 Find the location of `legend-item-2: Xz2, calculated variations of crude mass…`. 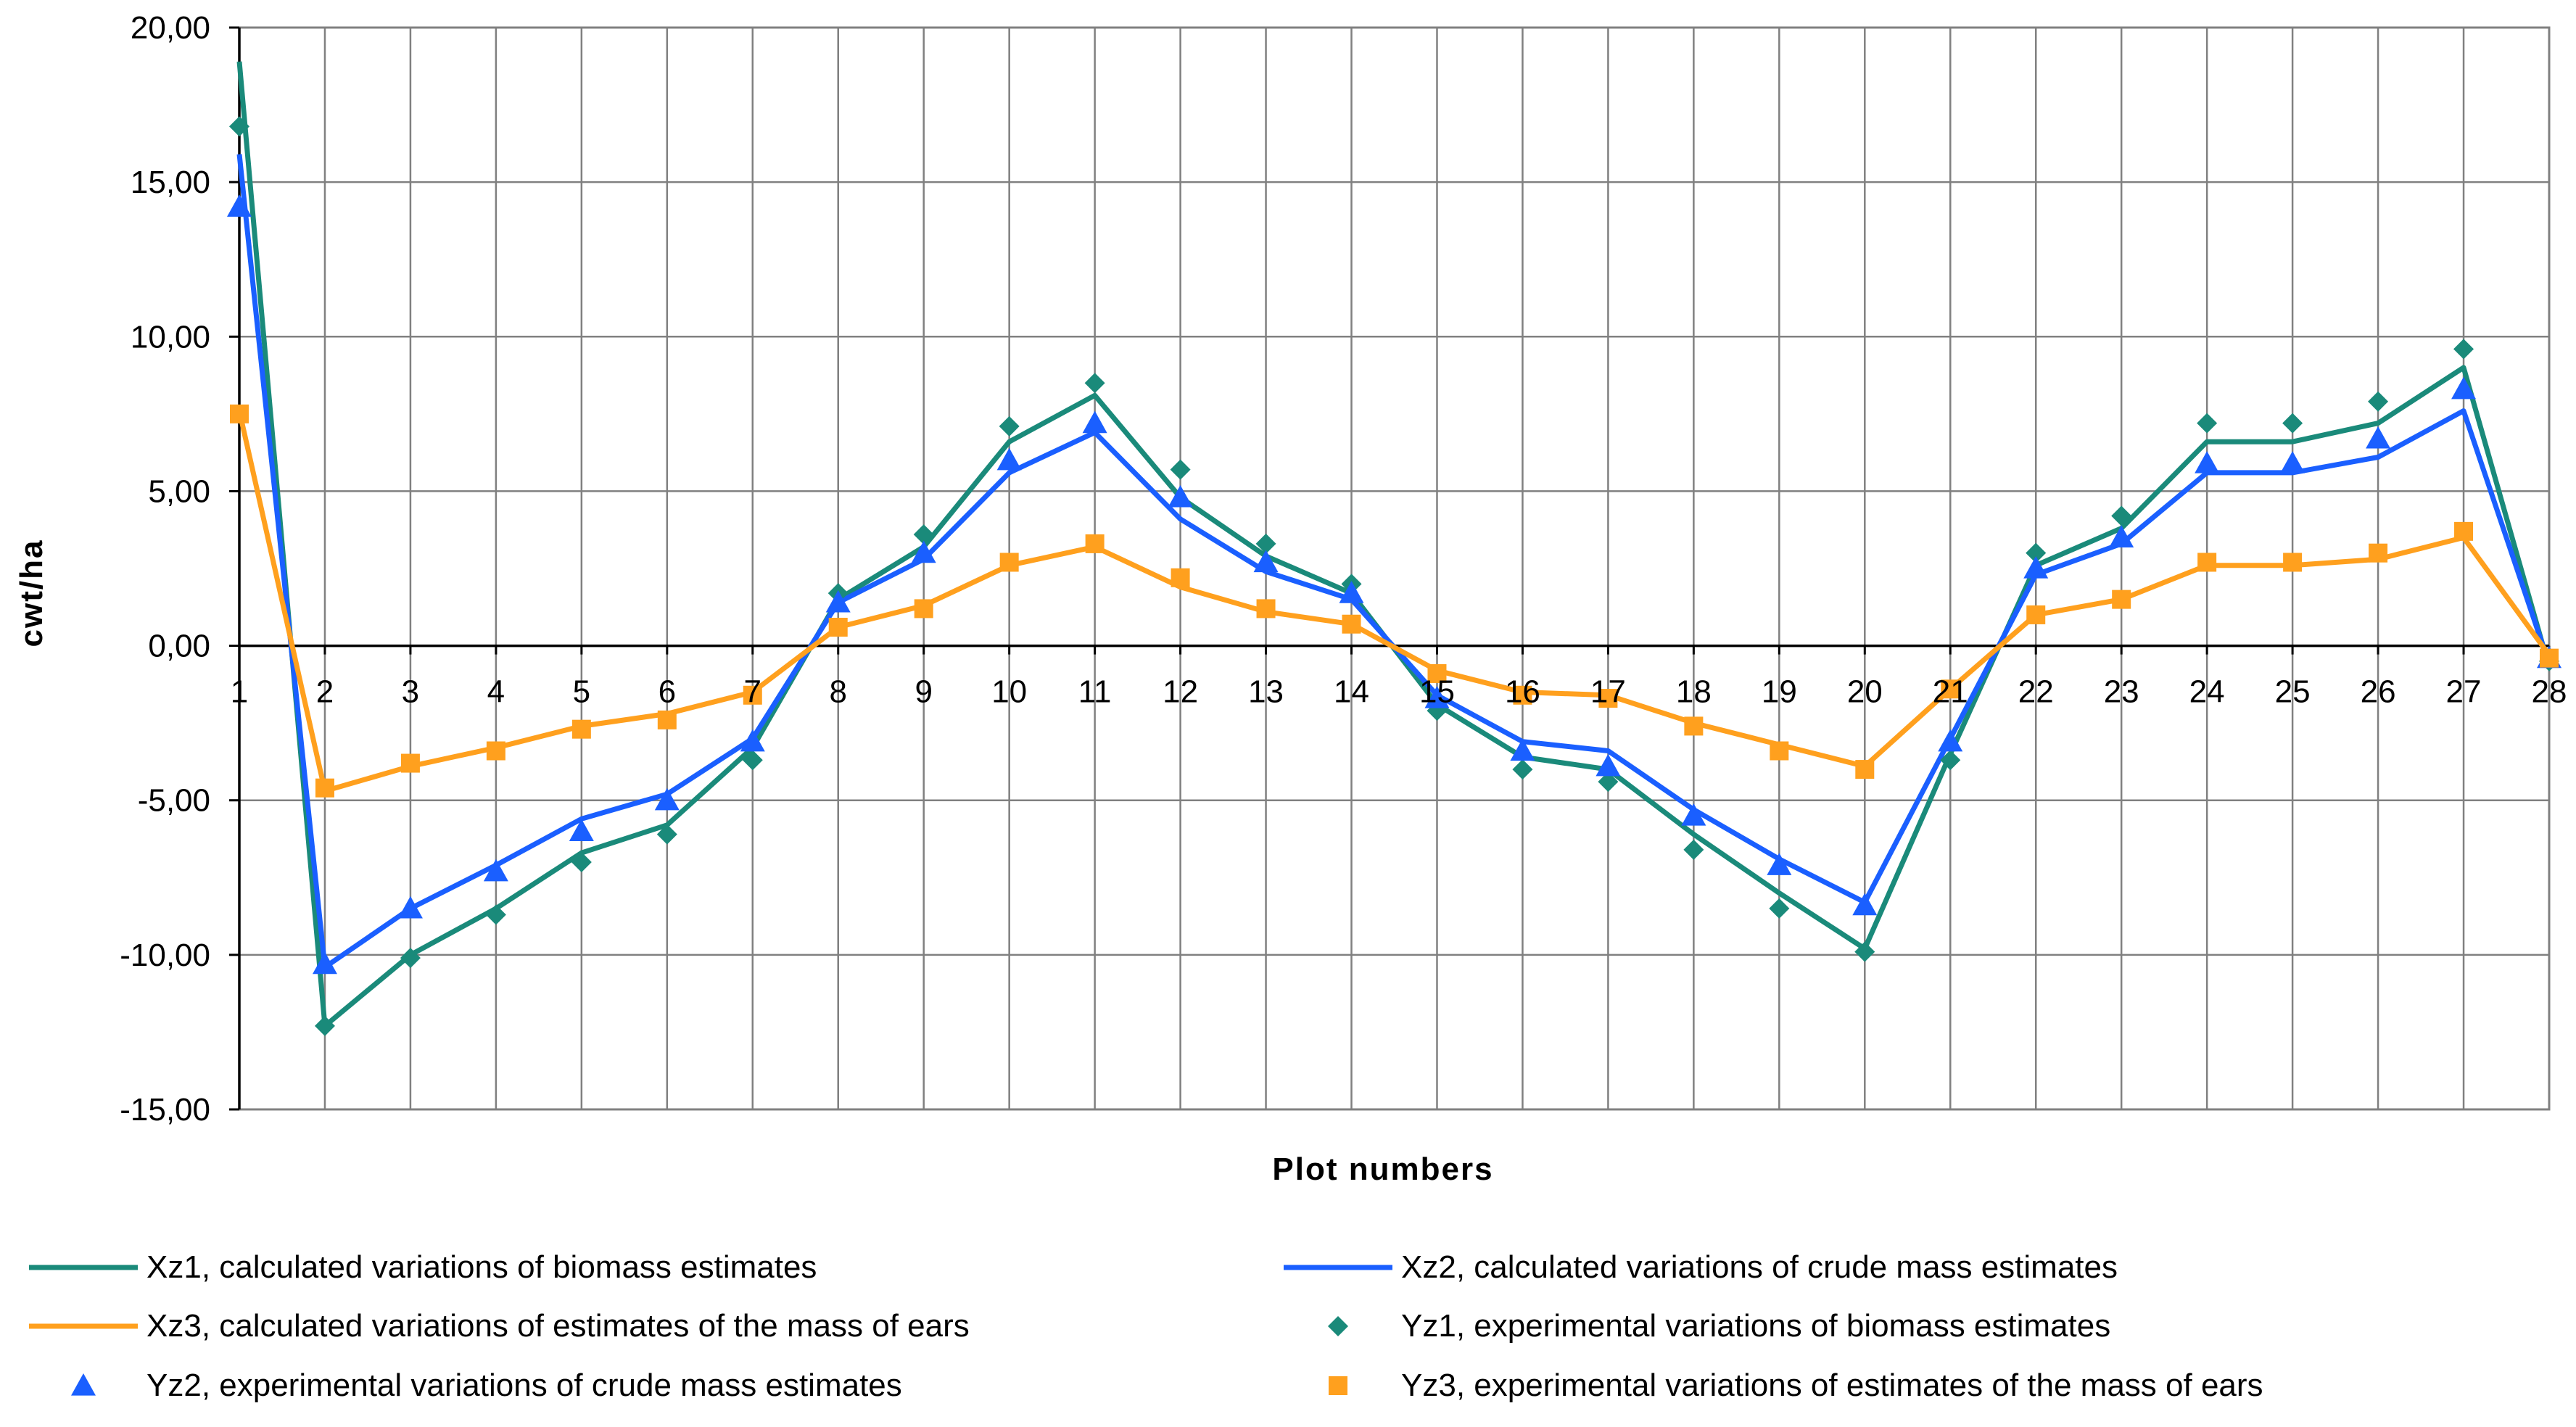

legend-item-2: Xz2, calculated variations of crude mass… is located at coordinates (1701, 1267).